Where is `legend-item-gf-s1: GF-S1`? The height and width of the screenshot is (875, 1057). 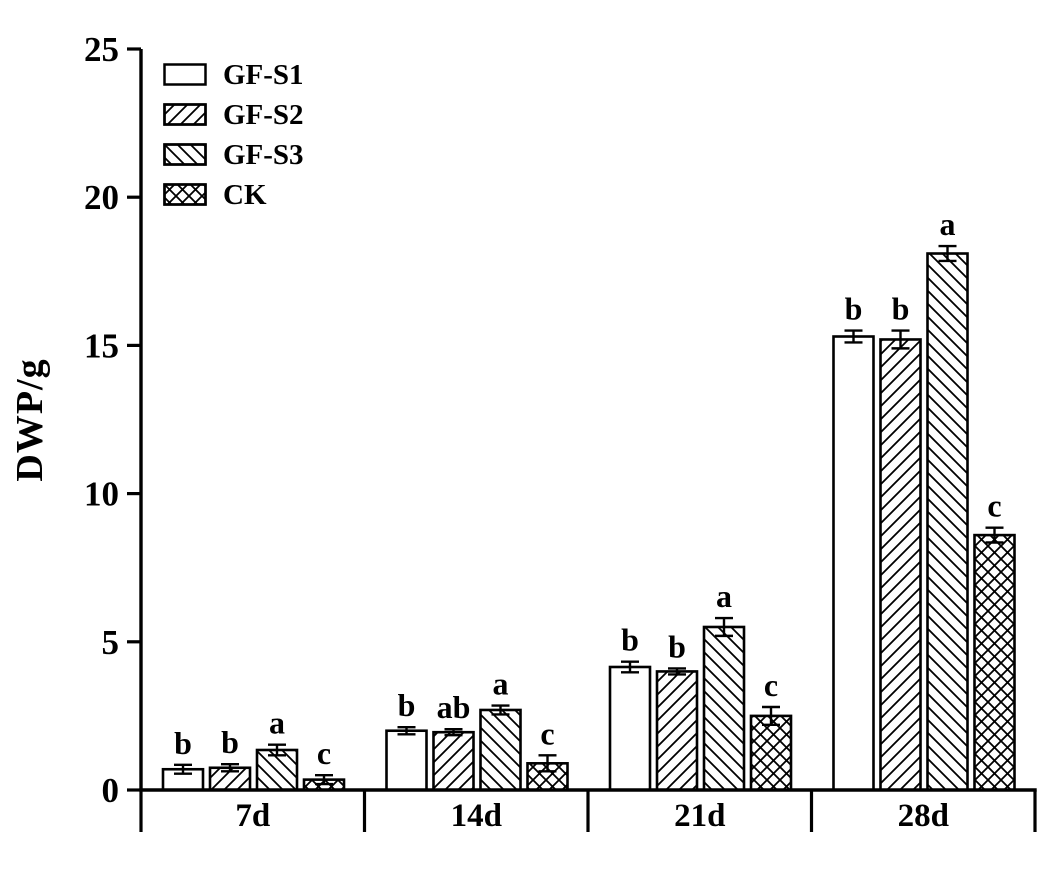 legend-item-gf-s1: GF-S1 is located at coordinates (233, 75).